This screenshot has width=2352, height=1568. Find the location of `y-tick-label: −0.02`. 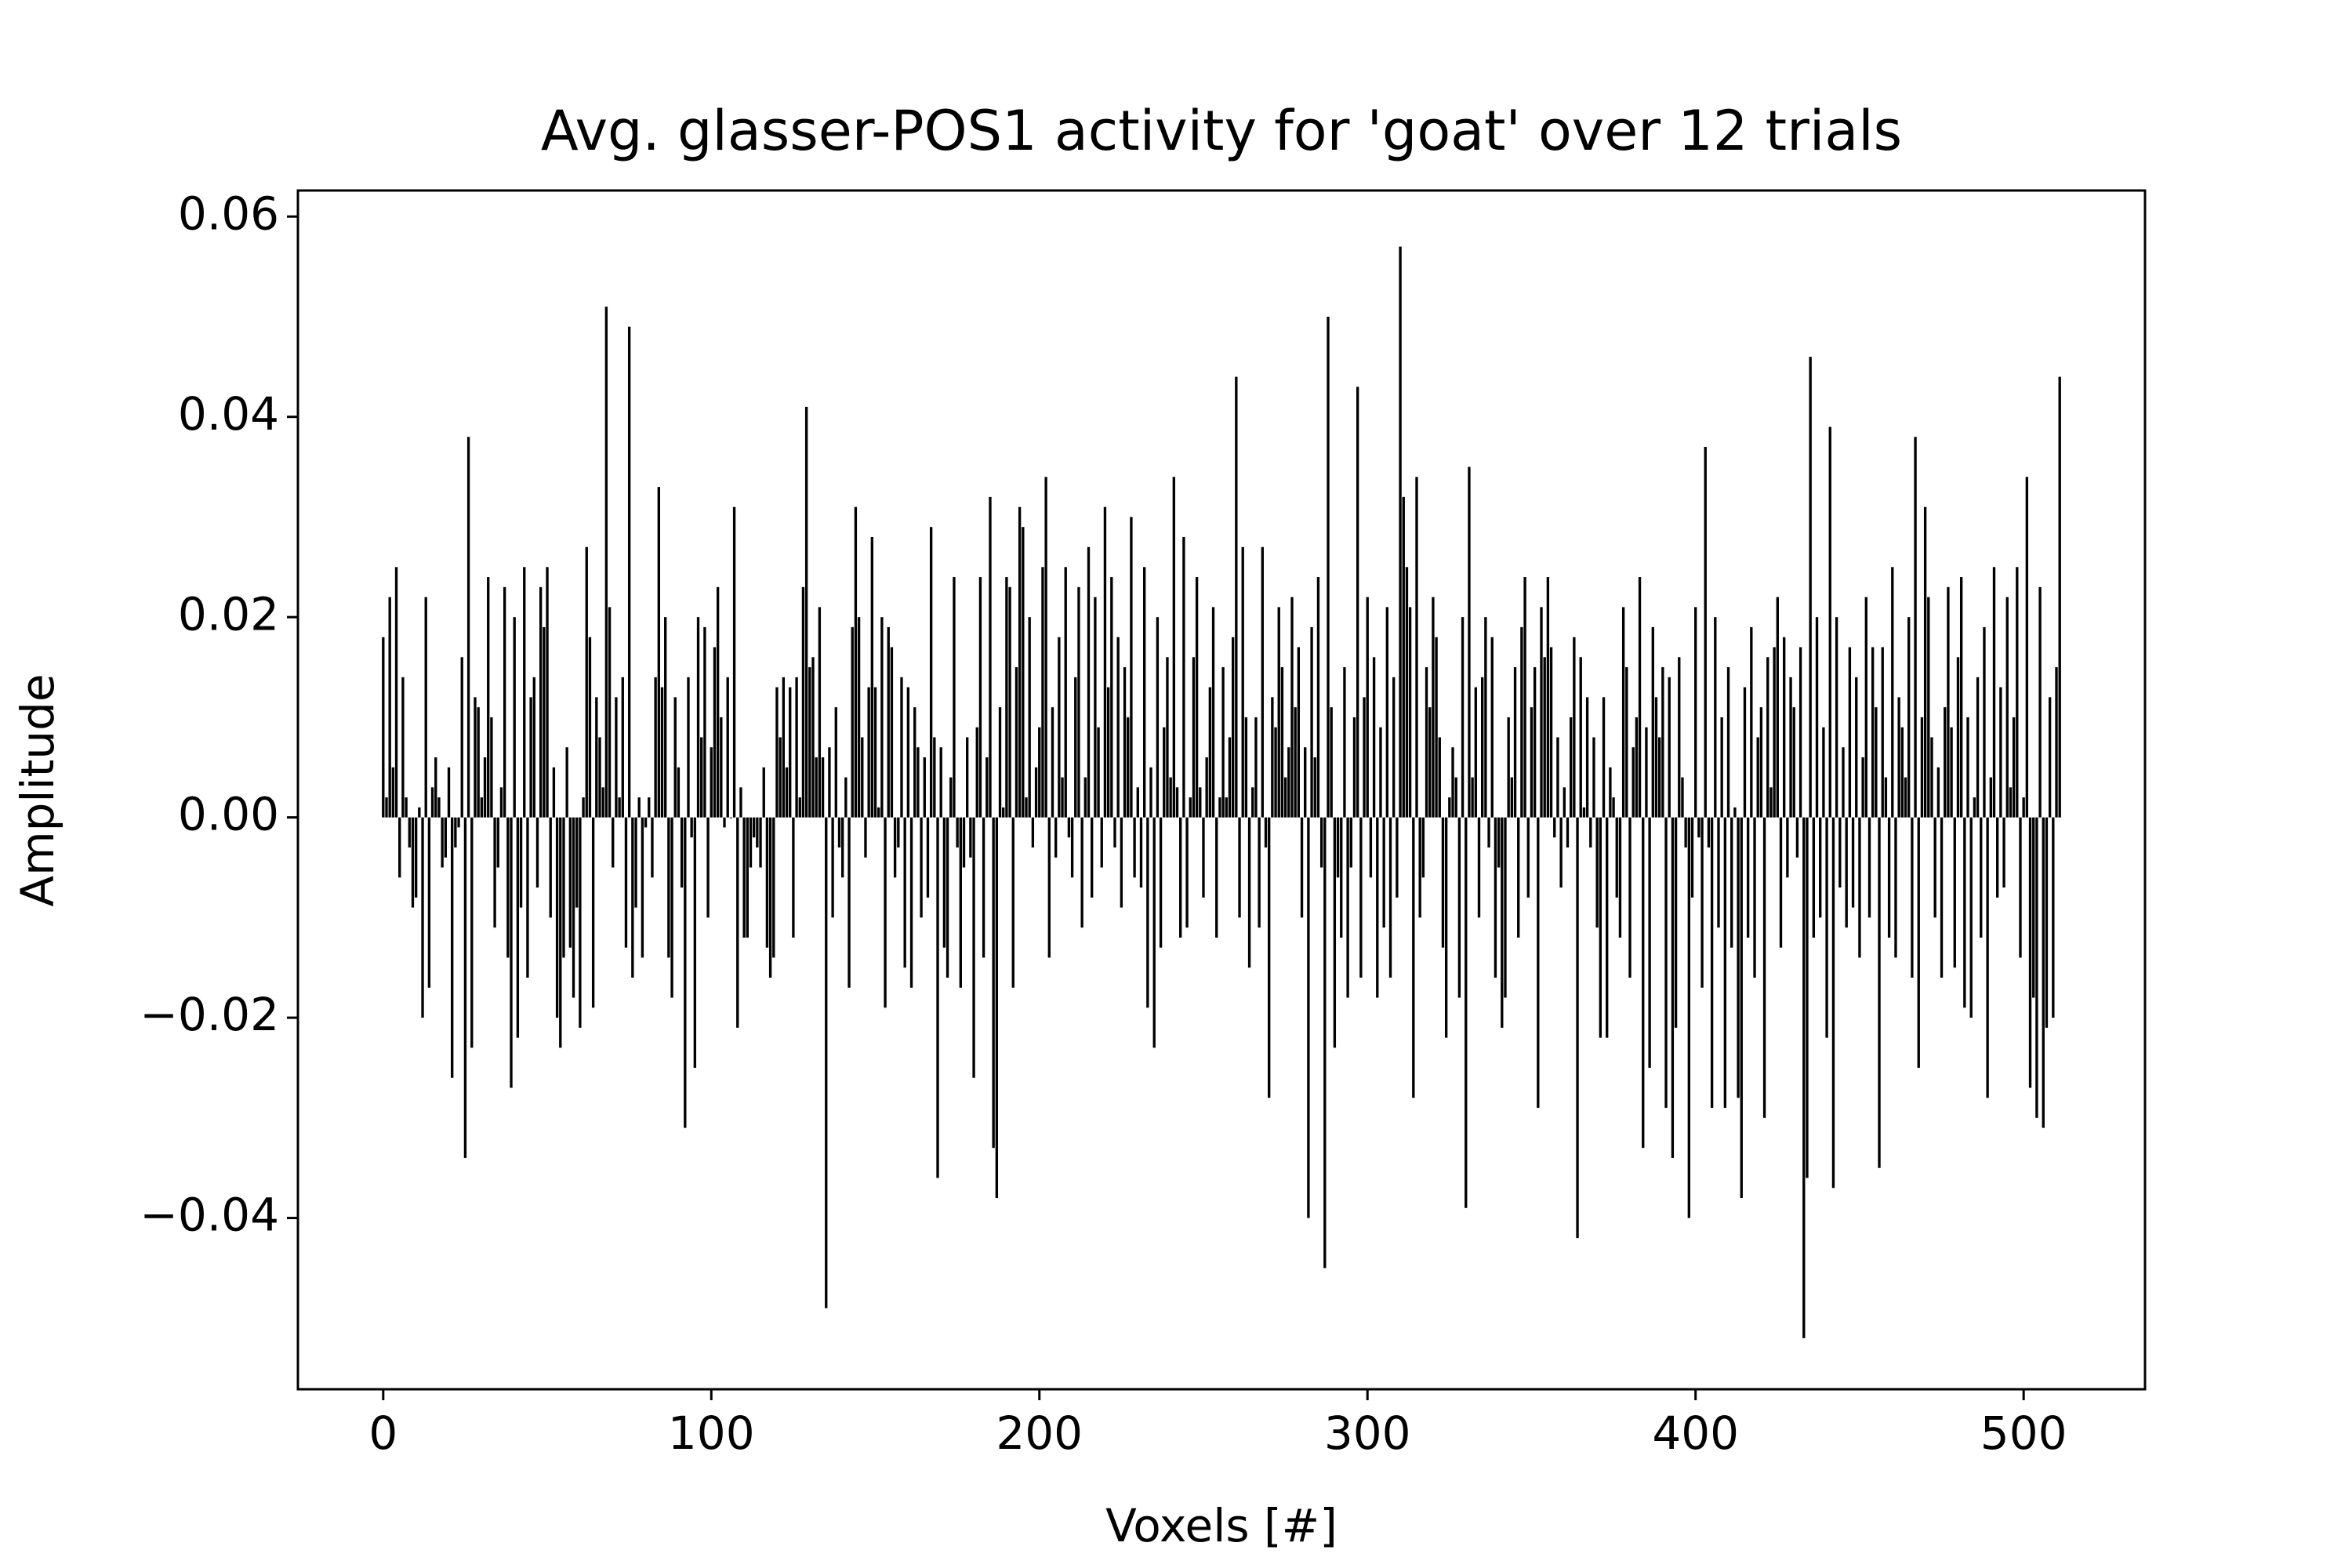

y-tick-label: −0.02 is located at coordinates (209, 1015).